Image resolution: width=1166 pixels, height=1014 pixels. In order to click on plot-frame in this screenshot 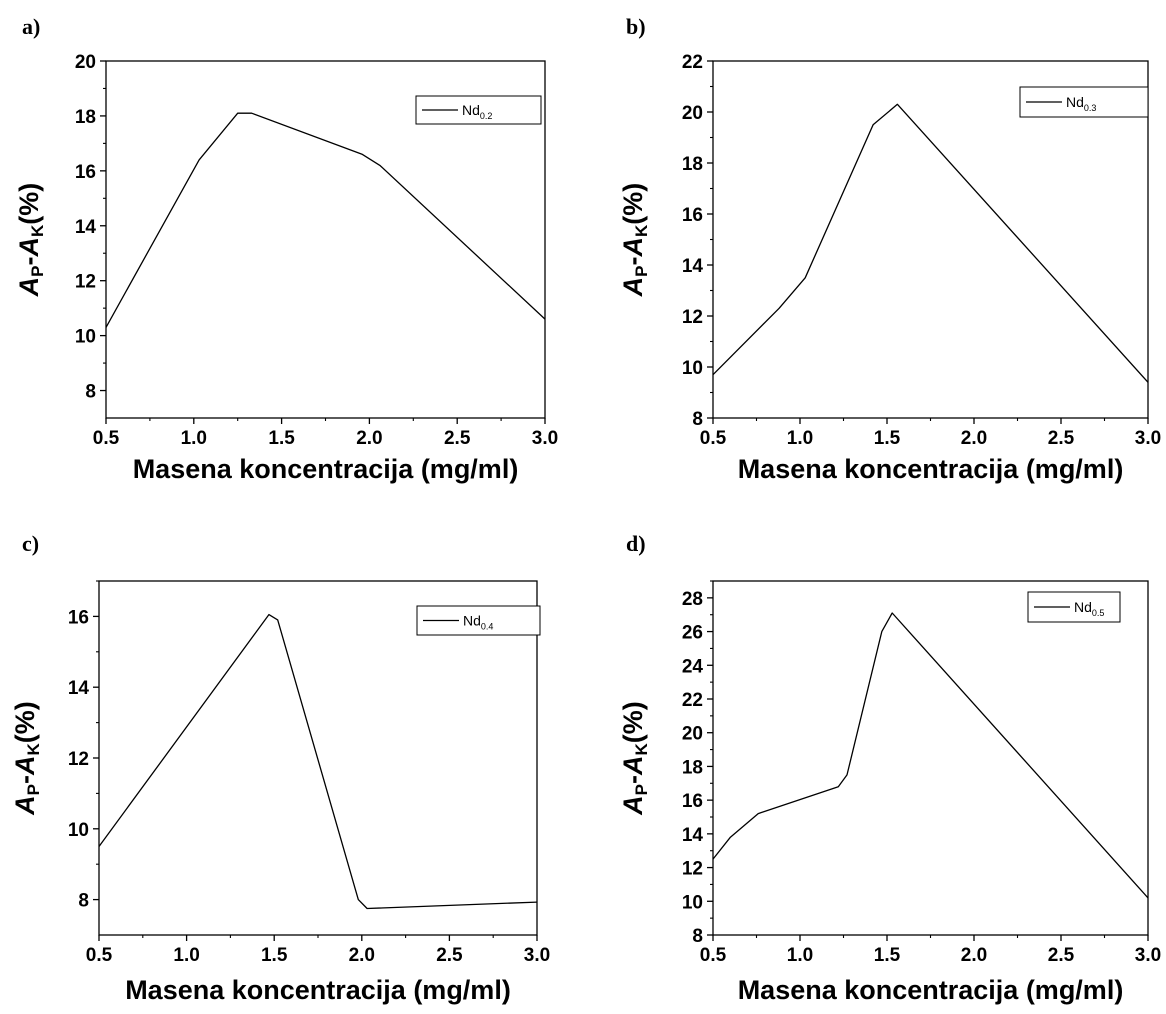, I will do `click(930, 758)`.